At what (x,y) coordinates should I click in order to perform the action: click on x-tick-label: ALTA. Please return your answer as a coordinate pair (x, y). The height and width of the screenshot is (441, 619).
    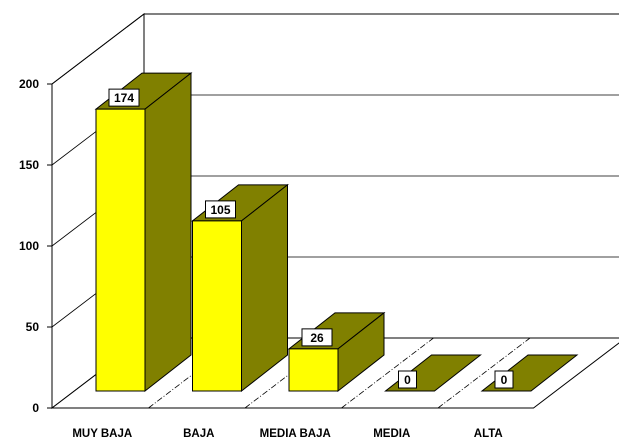
    Looking at the image, I should click on (488, 434).